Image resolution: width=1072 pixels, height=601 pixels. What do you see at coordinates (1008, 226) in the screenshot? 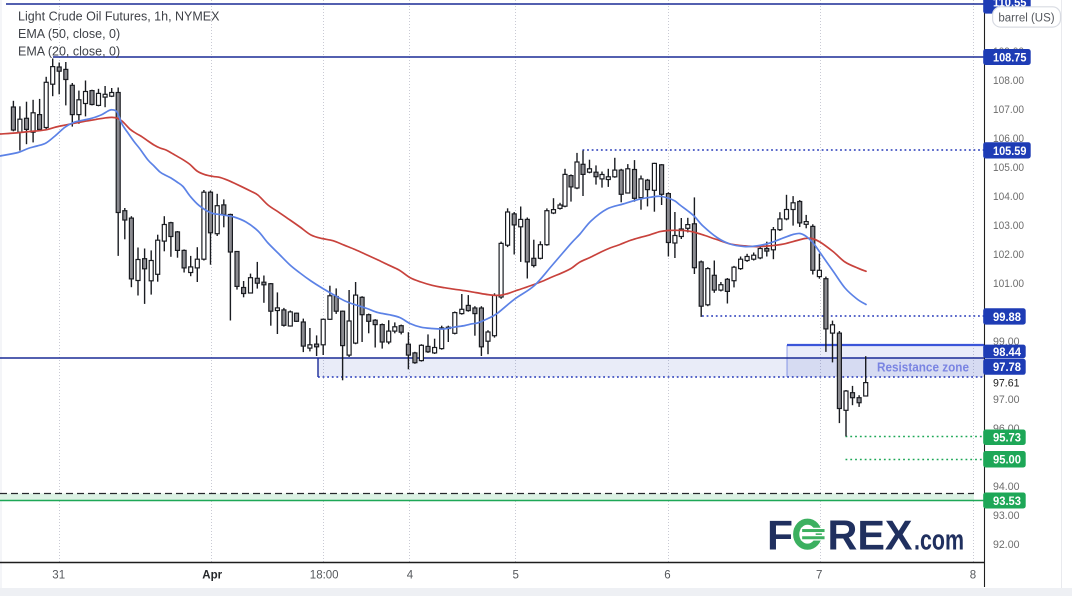
I see `svg-text: 103.00` at bounding box center [1008, 226].